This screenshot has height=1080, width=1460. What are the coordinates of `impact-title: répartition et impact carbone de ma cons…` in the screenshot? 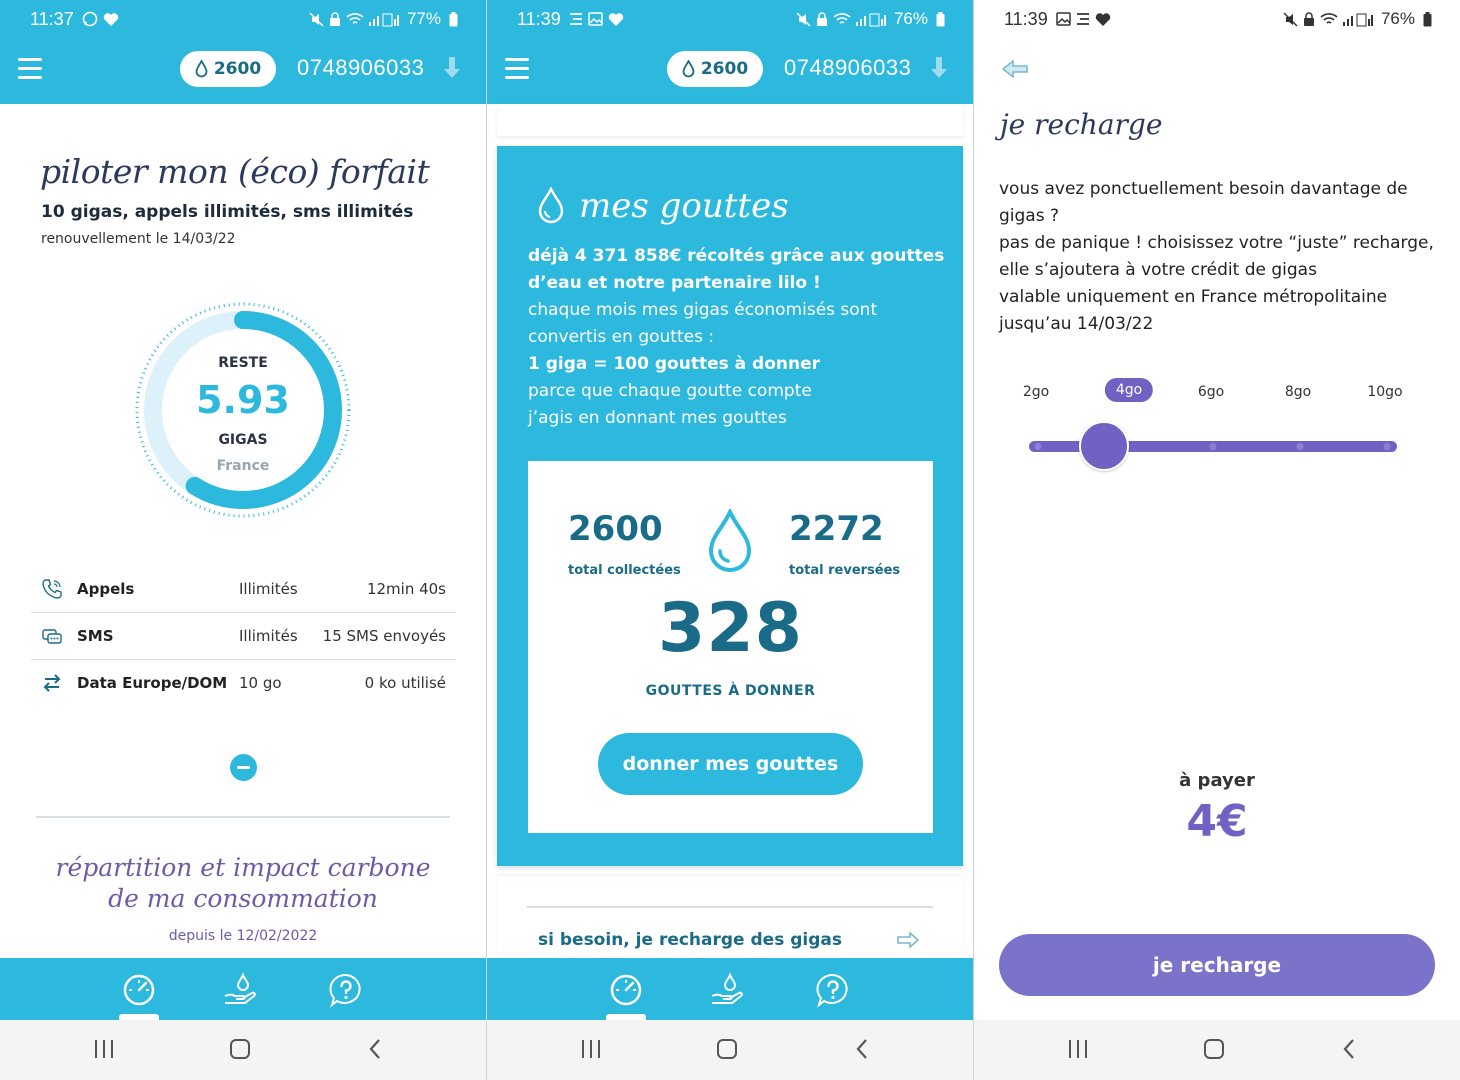 It's located at (243, 883).